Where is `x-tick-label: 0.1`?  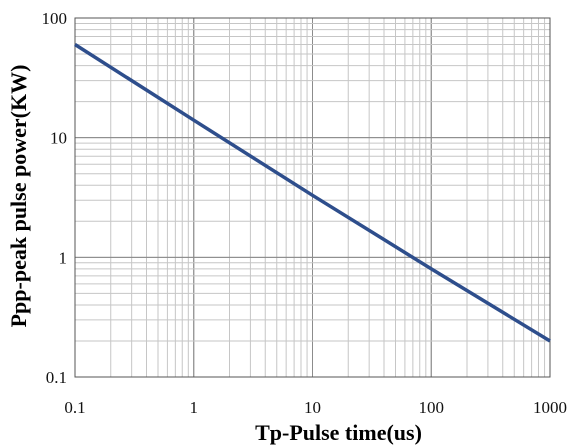 x-tick-label: 0.1 is located at coordinates (74, 407).